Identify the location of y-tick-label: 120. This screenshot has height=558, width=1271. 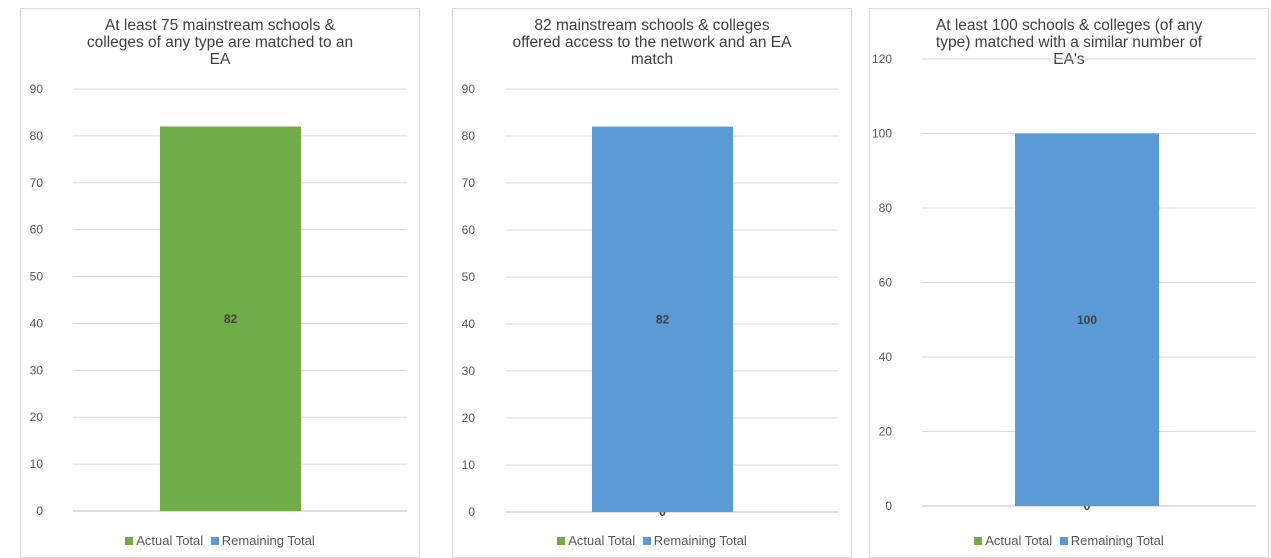
(882, 59).